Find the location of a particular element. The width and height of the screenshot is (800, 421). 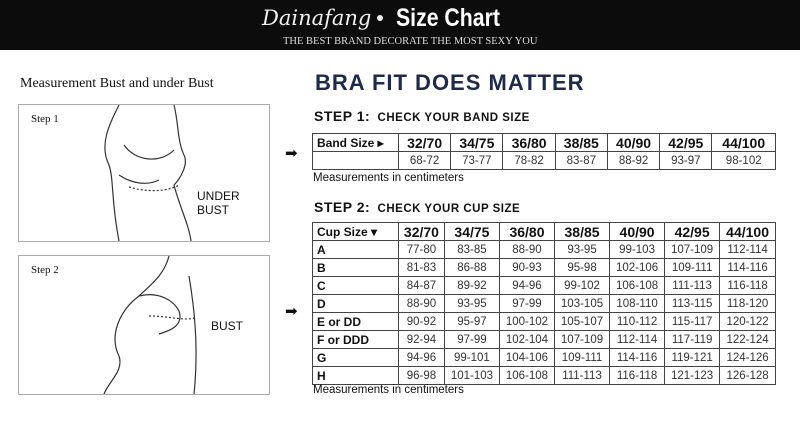

step1-label: Step 1 is located at coordinates (45, 119).